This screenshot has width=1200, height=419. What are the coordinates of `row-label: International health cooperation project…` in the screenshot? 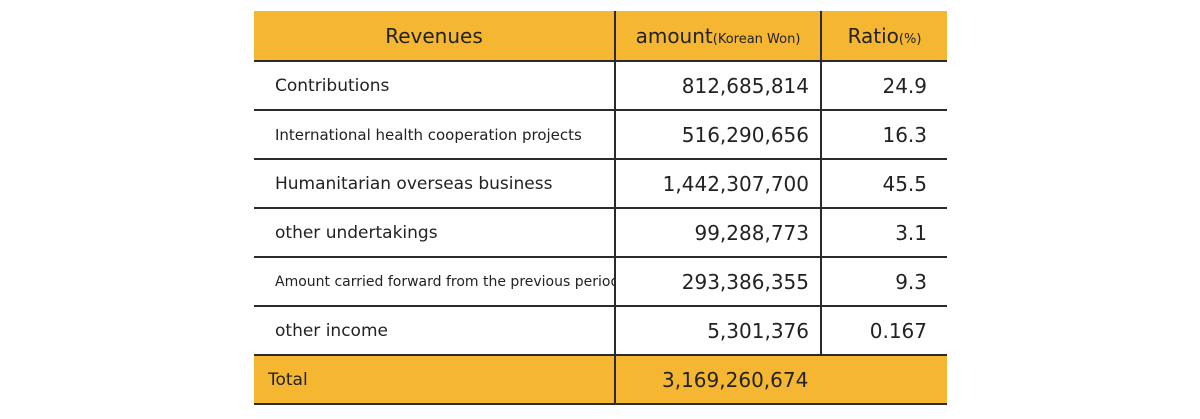 It's located at (435, 135).